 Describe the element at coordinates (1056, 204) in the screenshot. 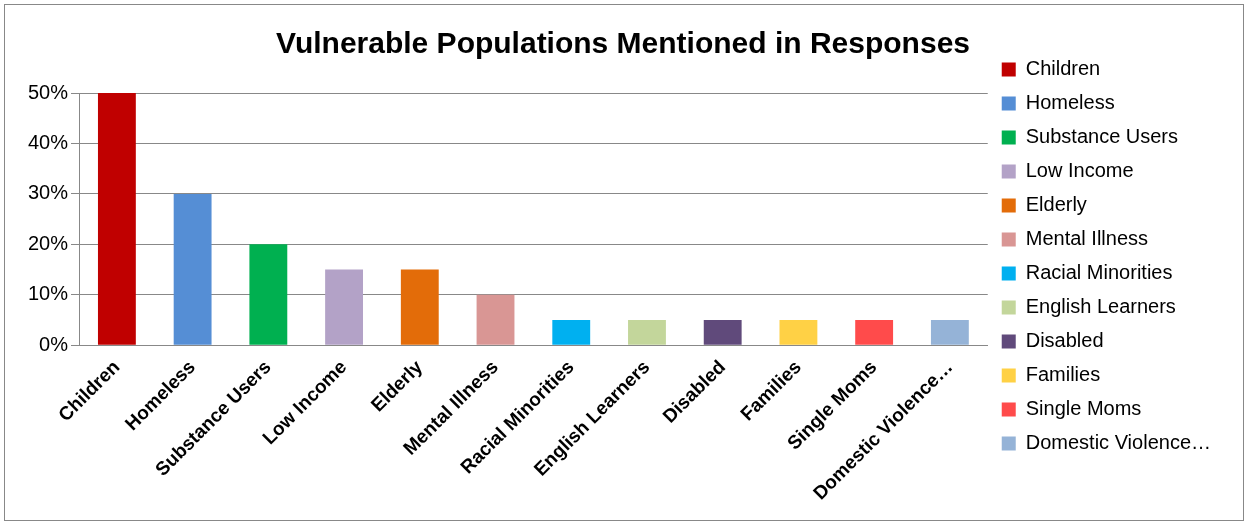

I see `legend-label: Elderly` at that location.